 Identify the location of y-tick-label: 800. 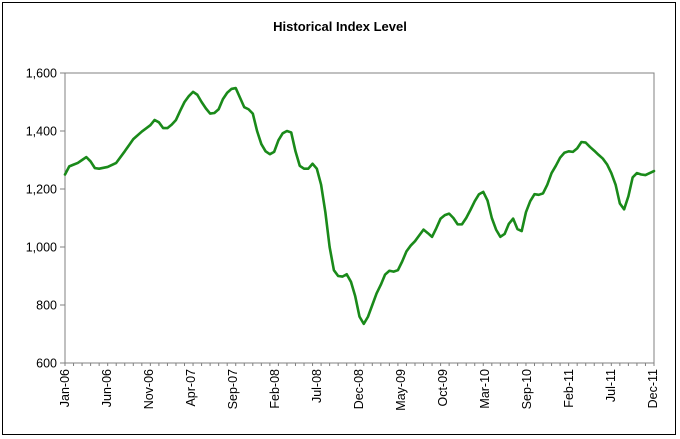
(46, 306).